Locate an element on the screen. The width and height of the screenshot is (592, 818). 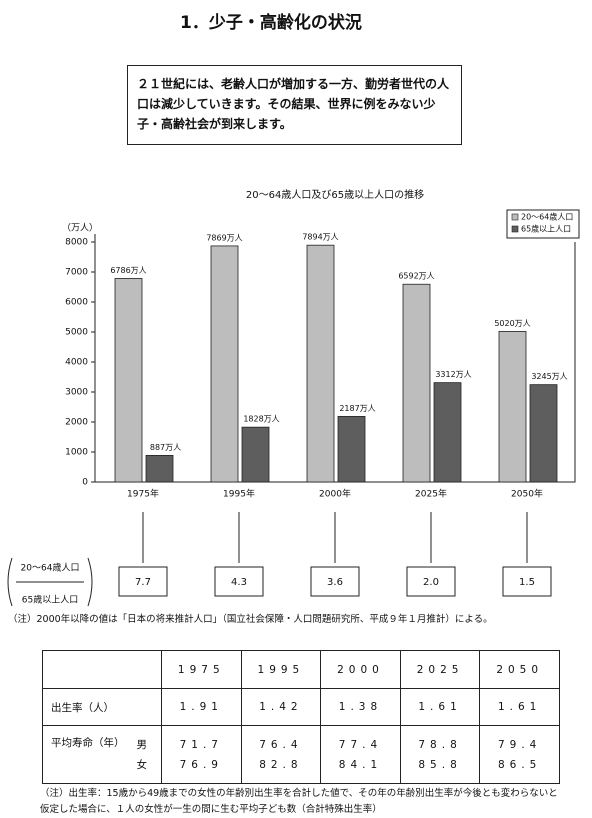
ratio-value: 7.7 is located at coordinates (143, 582).